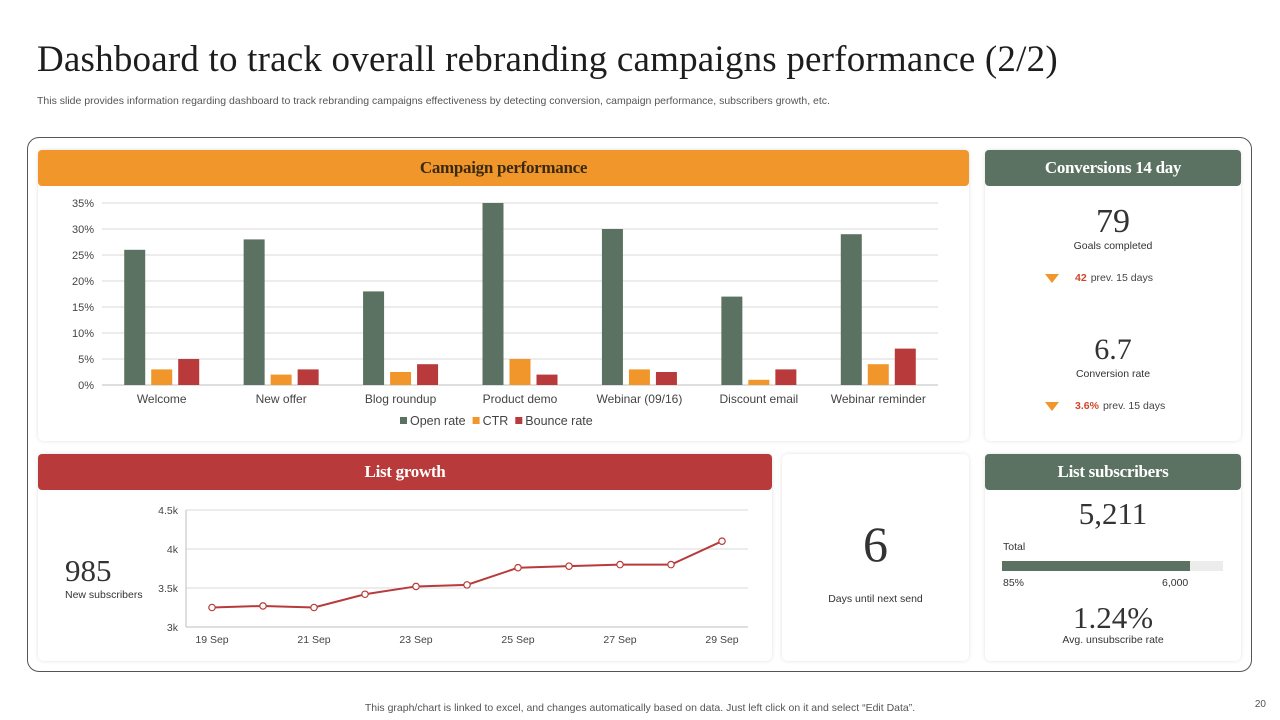  Describe the element at coordinates (83, 308) in the screenshot. I see `y-tick-label: 15%` at that location.